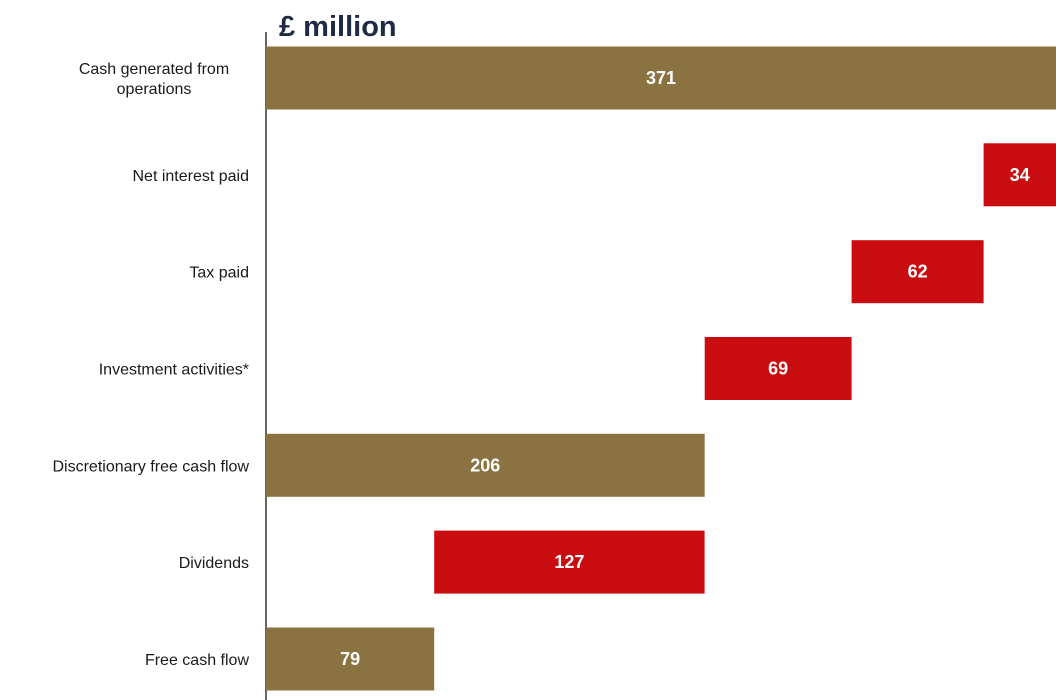 The height and width of the screenshot is (700, 1056). I want to click on category-label-line: Cash generated from, so click(154, 69).